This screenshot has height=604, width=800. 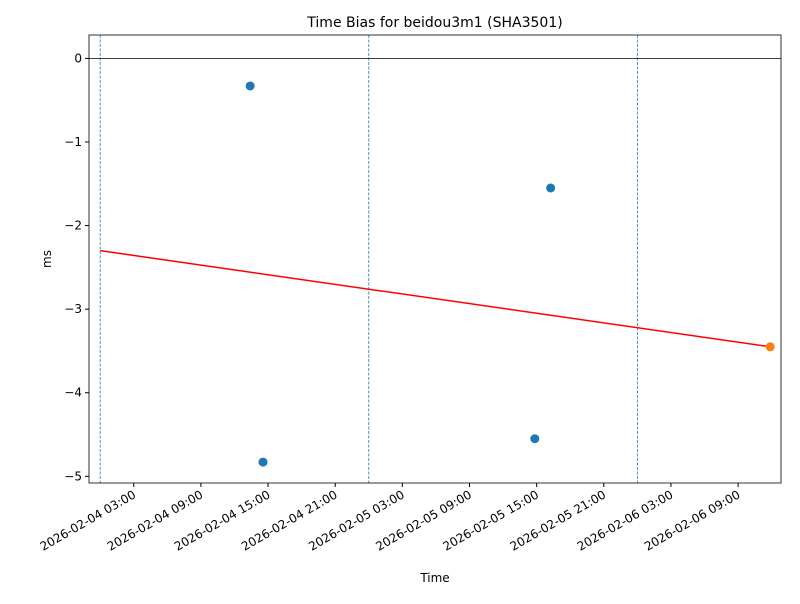 I want to click on y-tick-label: −2, so click(x=73, y=226).